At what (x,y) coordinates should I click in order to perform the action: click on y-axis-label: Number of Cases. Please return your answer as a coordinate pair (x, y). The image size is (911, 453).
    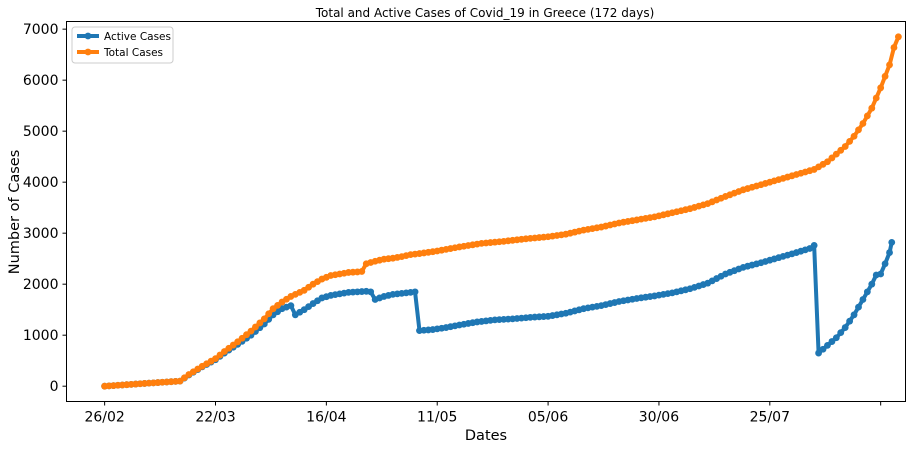
    Looking at the image, I should click on (15, 212).